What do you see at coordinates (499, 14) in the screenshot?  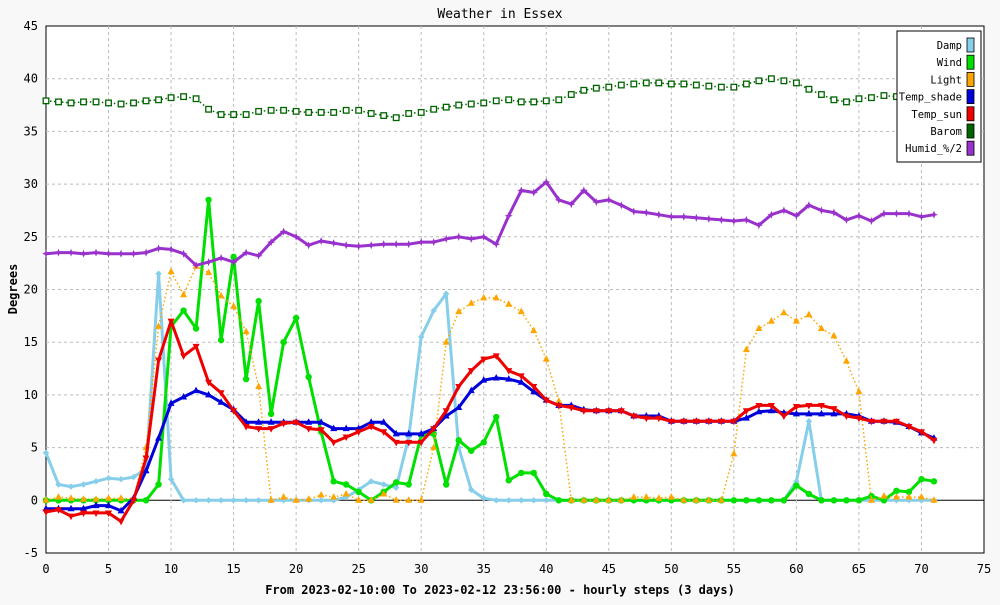 I see `chart-title: Weather in Essex` at bounding box center [499, 14].